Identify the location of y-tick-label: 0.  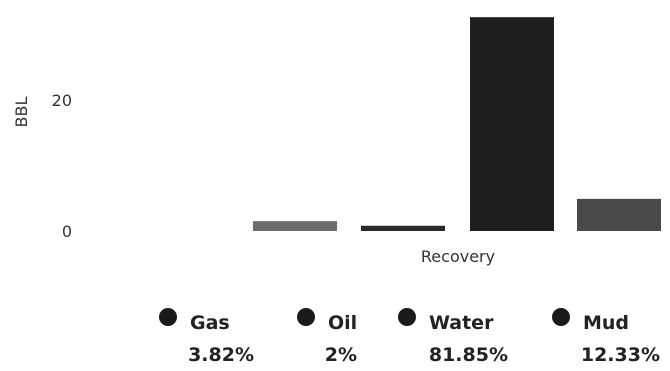
(67, 231).